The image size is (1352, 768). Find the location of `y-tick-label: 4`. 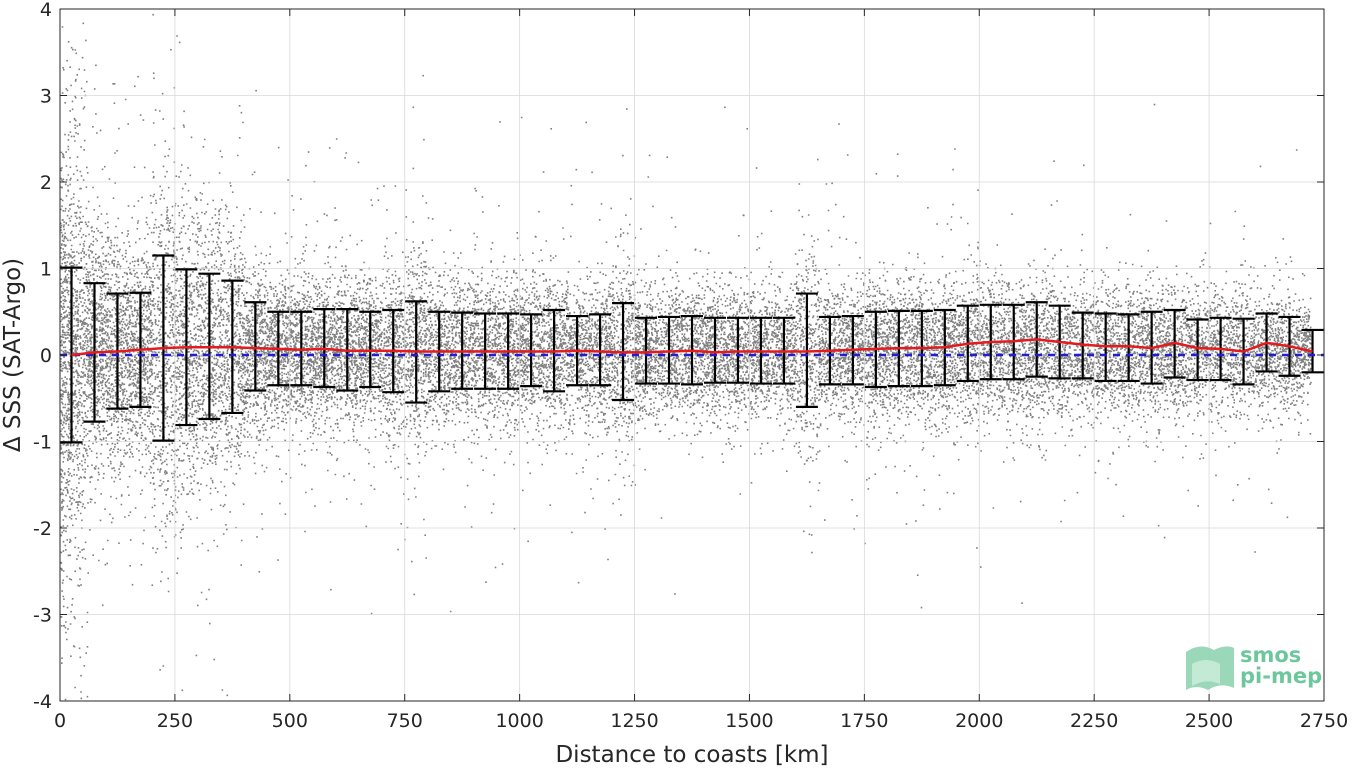

y-tick-label: 4 is located at coordinates (46, 10).